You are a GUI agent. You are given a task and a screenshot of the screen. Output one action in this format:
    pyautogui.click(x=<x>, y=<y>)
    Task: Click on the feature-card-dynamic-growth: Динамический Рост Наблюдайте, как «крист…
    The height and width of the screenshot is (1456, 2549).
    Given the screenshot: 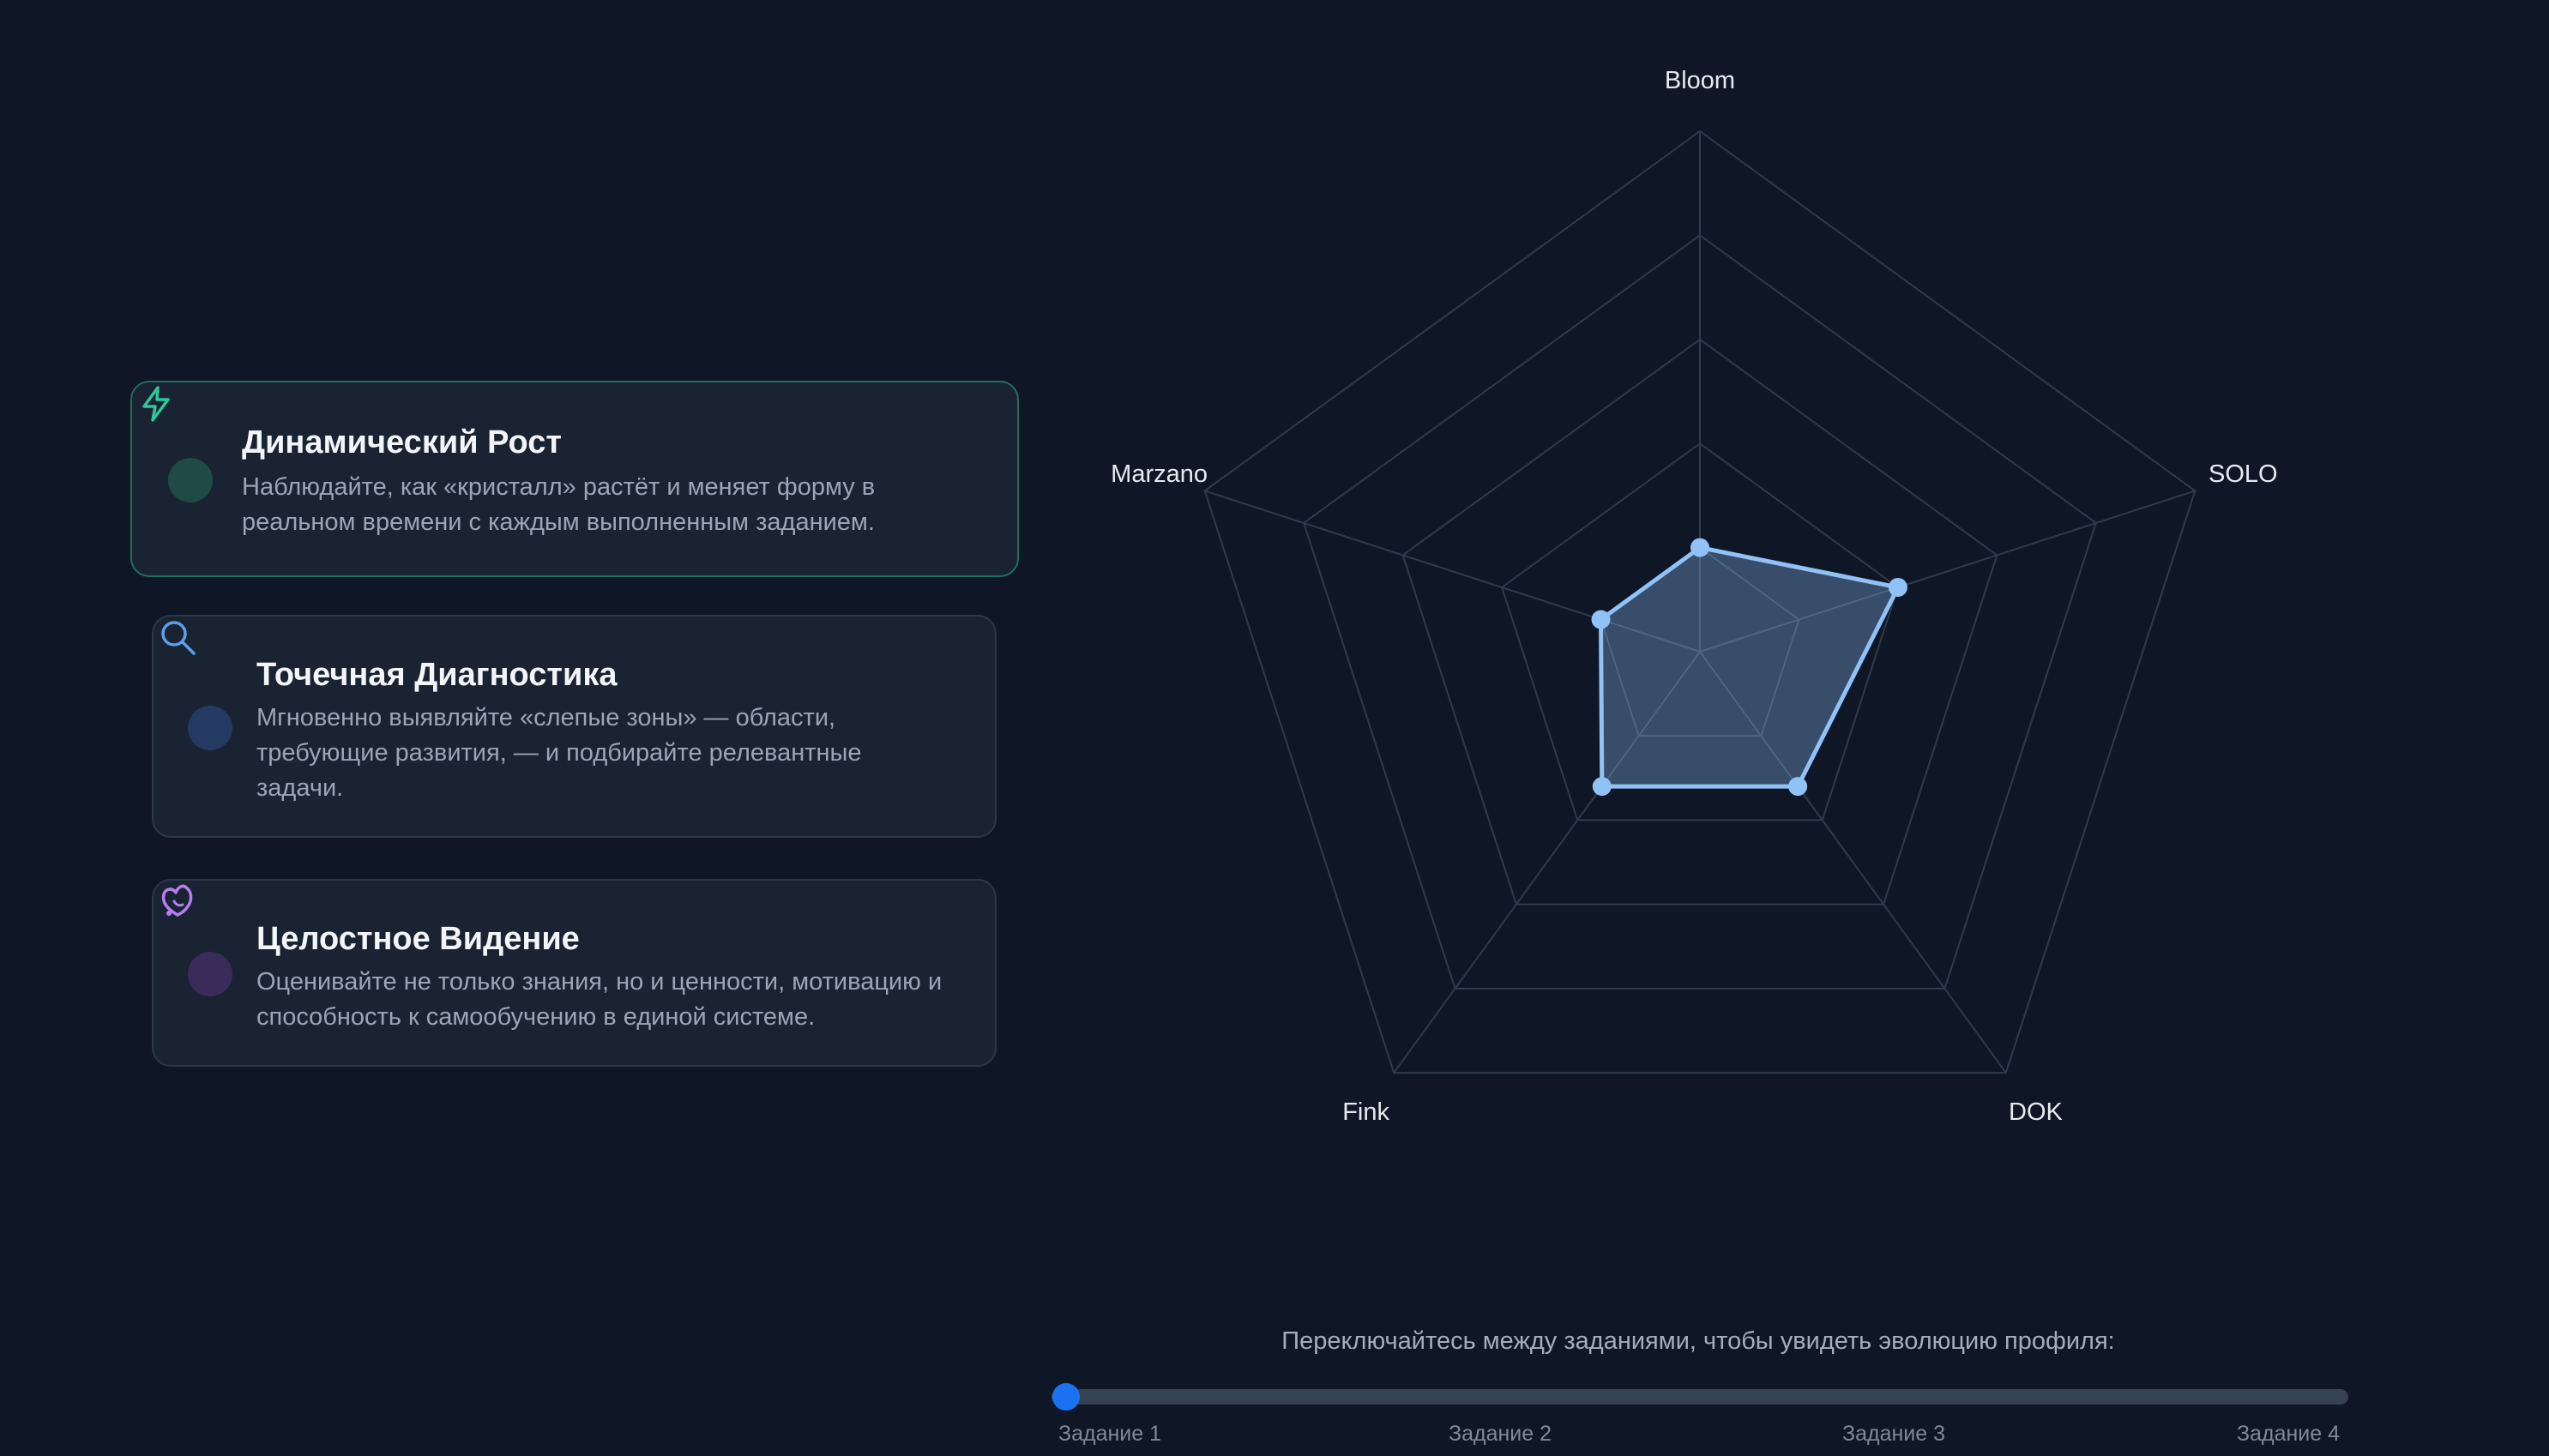 What is the action you would take?
    pyautogui.click(x=574, y=479)
    